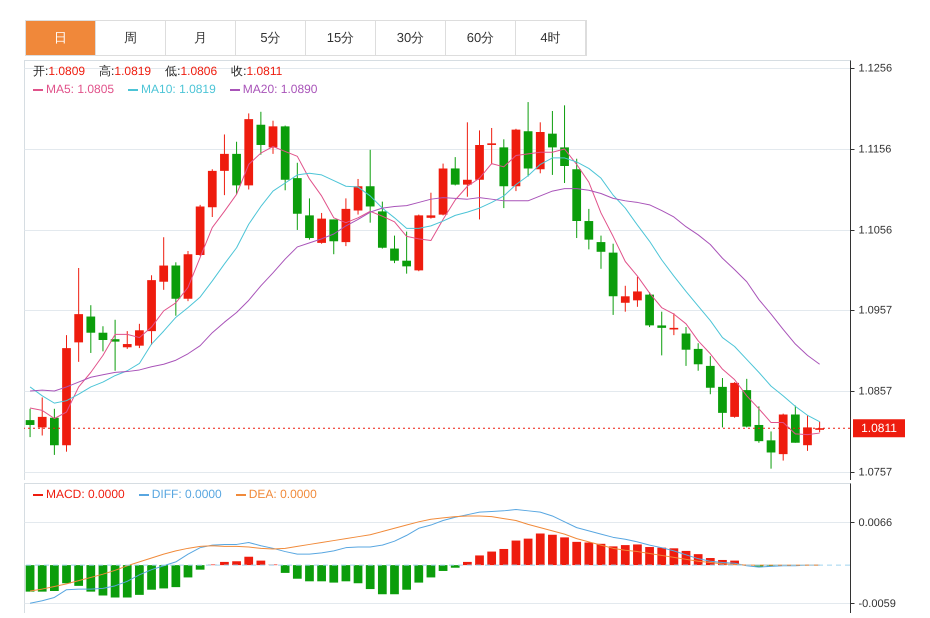 Image resolution: width=930 pixels, height=618 pixels. What do you see at coordinates (481, 38) in the screenshot?
I see `text: 60分` at bounding box center [481, 38].